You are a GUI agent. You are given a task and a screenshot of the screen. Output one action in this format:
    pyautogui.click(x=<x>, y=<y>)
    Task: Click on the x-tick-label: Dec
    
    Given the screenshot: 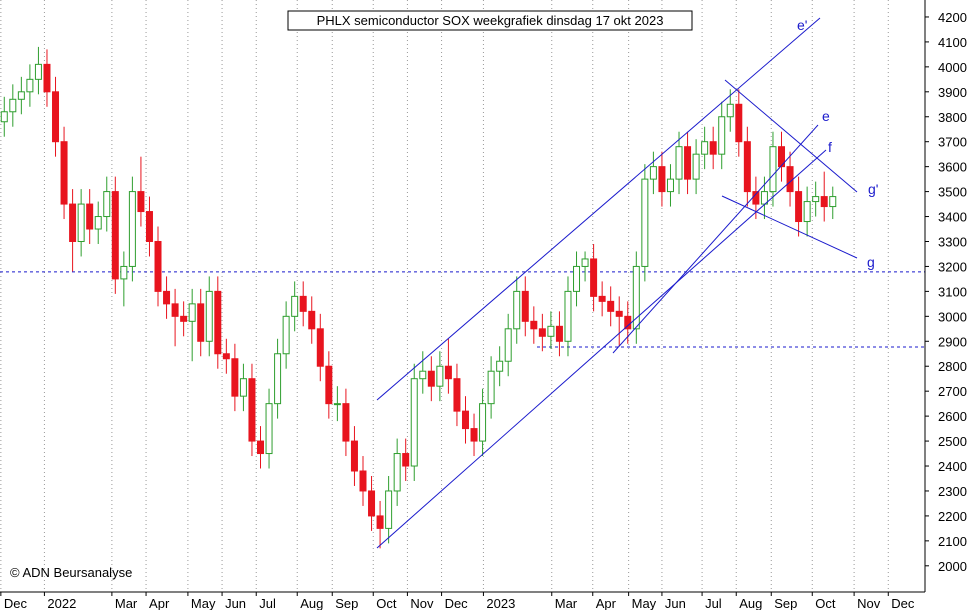 What is the action you would take?
    pyautogui.click(x=903, y=603)
    